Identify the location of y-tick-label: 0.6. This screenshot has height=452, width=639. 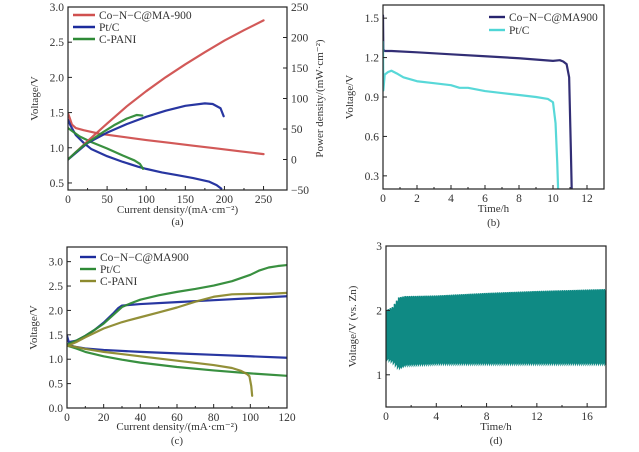
(372, 137).